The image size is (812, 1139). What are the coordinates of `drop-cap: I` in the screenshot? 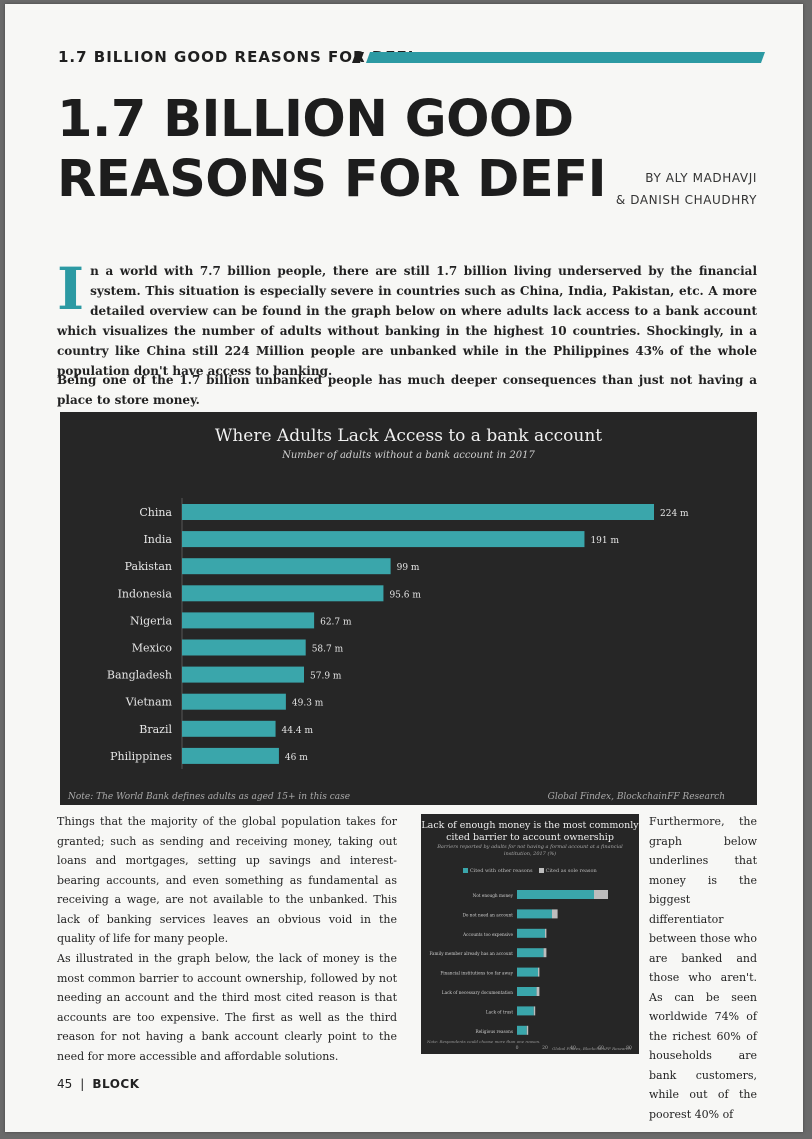 It's located at (71, 289).